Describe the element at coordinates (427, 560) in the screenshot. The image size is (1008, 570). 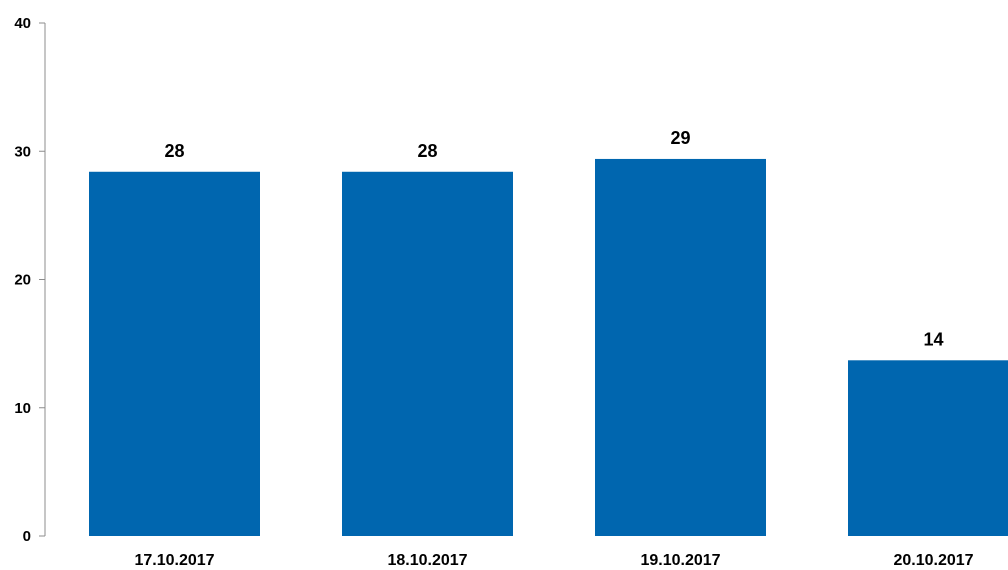
I see `x-tick-label: 18.10.2017` at that location.